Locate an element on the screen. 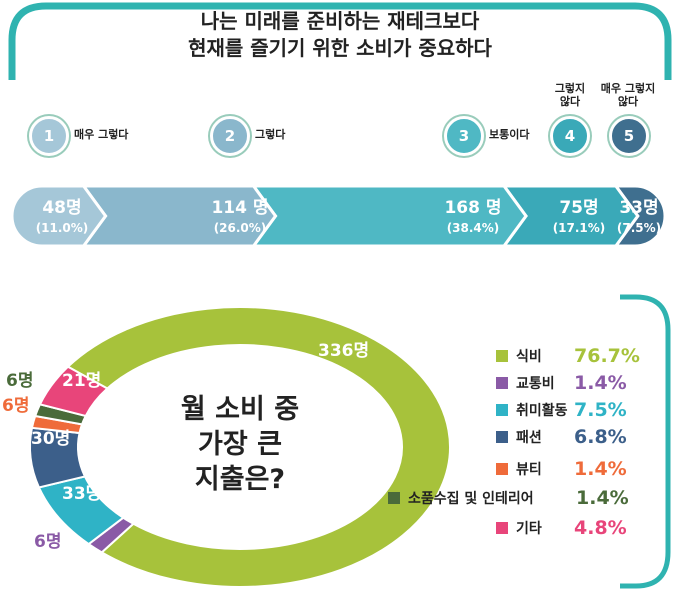 Image resolution: width=680 pixels, height=596 pixels. legend-name-food: 식비 is located at coordinates (529, 357).